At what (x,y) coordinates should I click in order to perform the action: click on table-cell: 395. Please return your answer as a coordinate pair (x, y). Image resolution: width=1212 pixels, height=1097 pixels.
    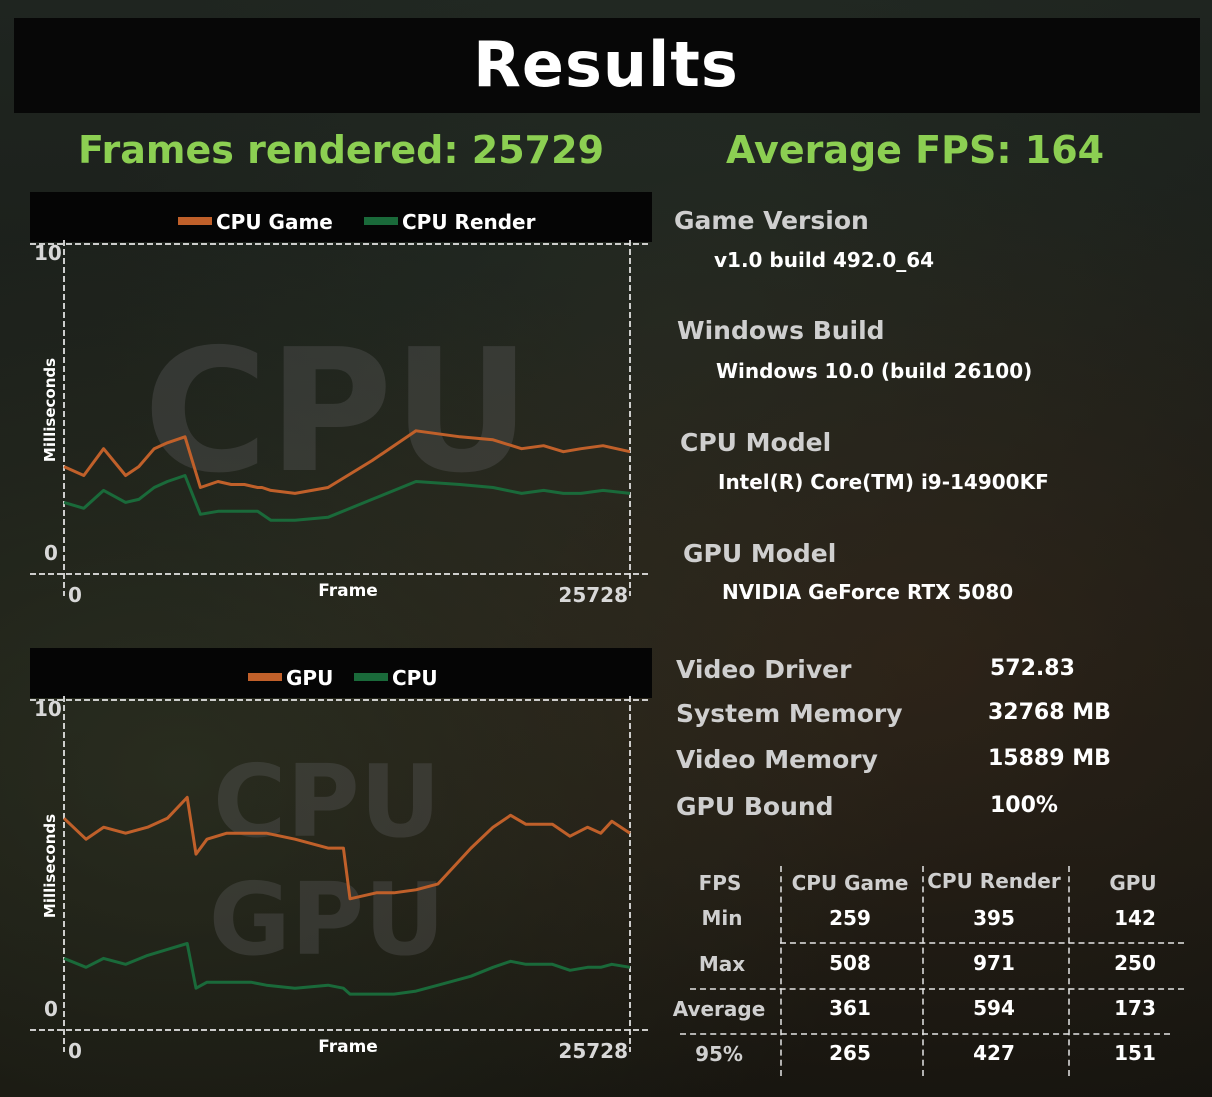
    Looking at the image, I should click on (994, 918).